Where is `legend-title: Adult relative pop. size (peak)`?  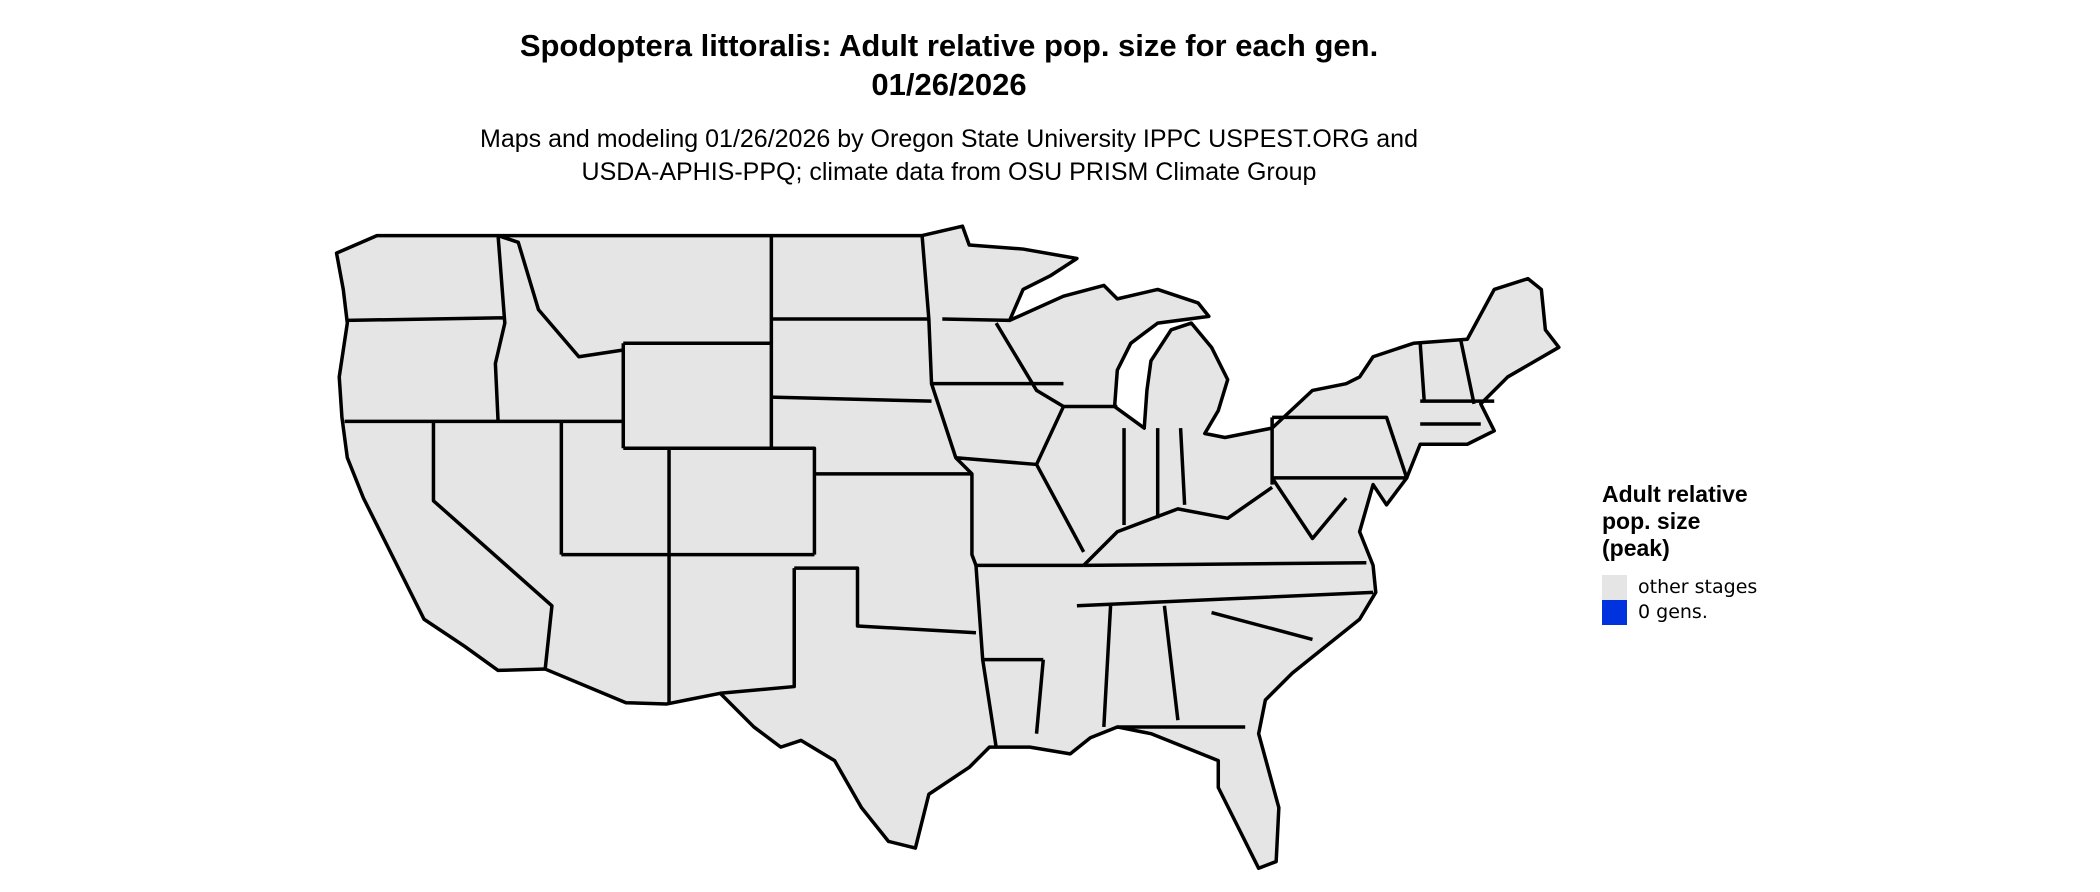
legend-title: Adult relative pop. size (peak) is located at coordinates (1722, 521).